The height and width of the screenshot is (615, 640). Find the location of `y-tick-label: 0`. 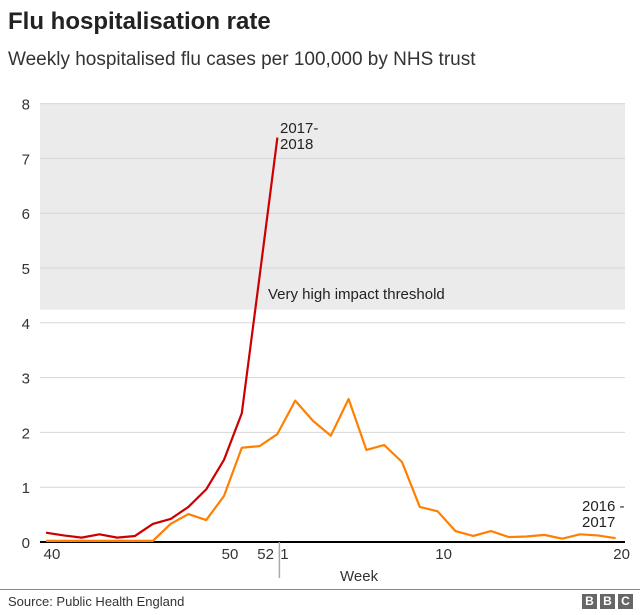

y-tick-label: 0 is located at coordinates (26, 543).